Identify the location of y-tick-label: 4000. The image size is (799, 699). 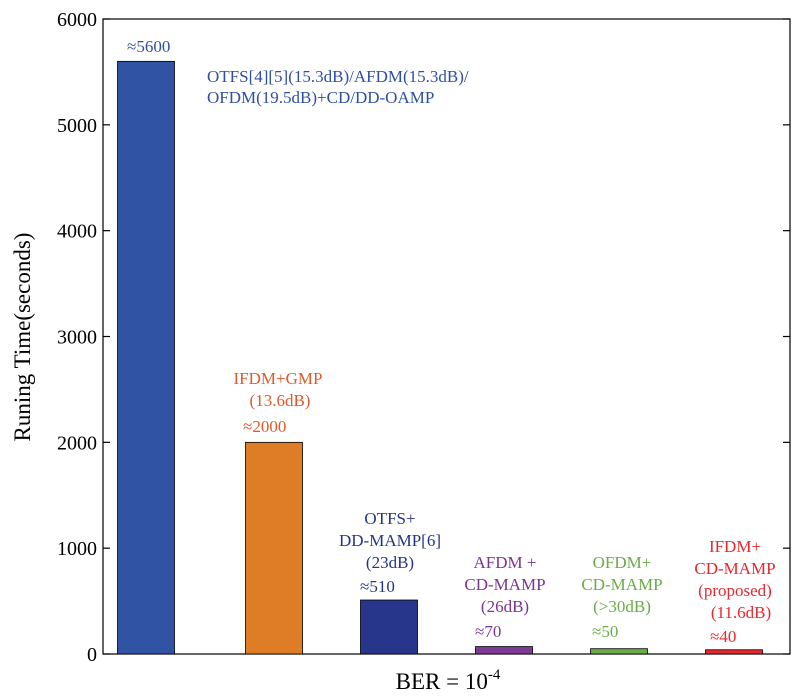
(77, 232).